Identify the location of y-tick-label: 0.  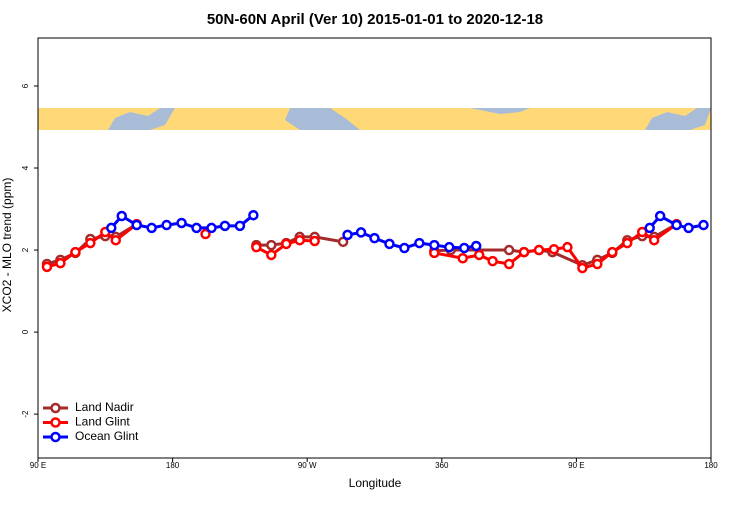
(25, 331).